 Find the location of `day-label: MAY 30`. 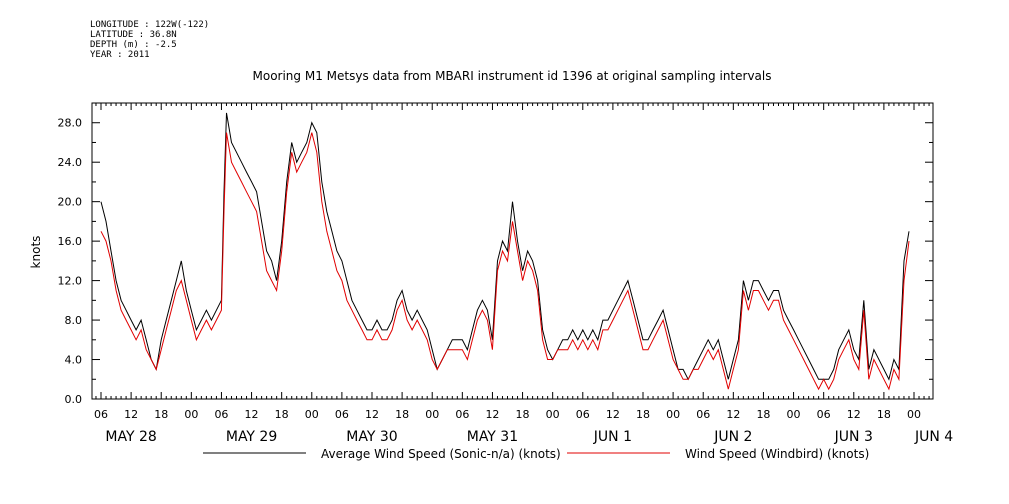

day-label: MAY 30 is located at coordinates (371, 437).